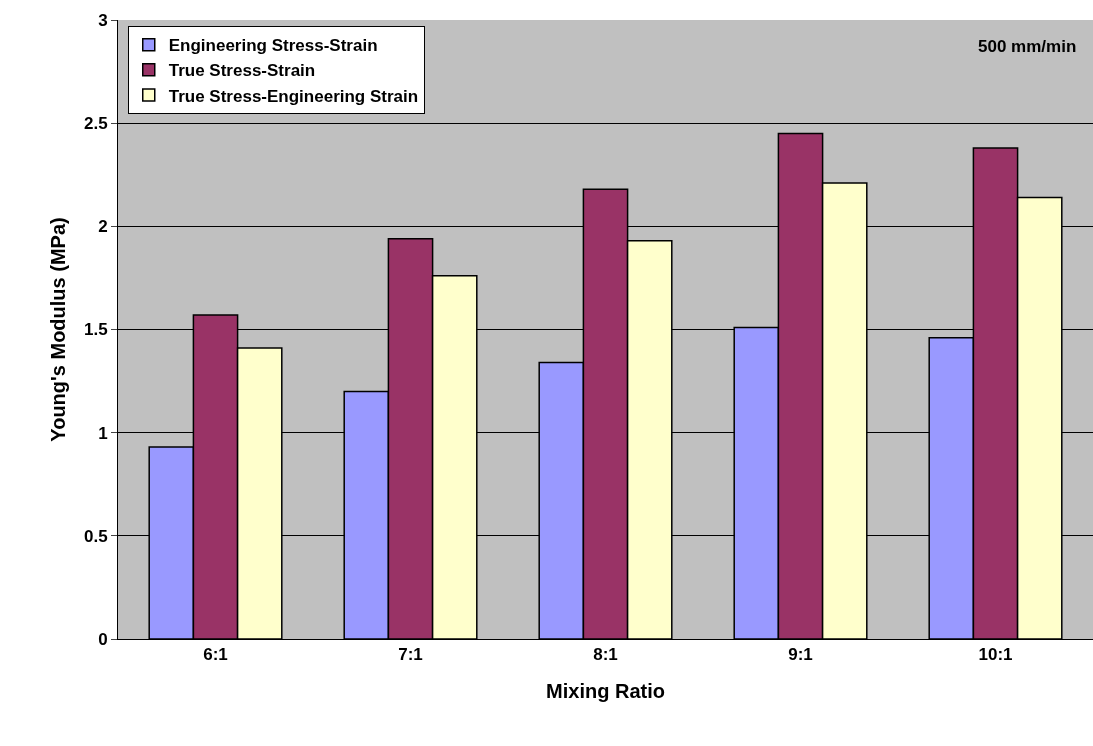 Image resolution: width=1093 pixels, height=746 pixels. What do you see at coordinates (95, 330) in the screenshot?
I see `y-tick-label: 1.5` at bounding box center [95, 330].